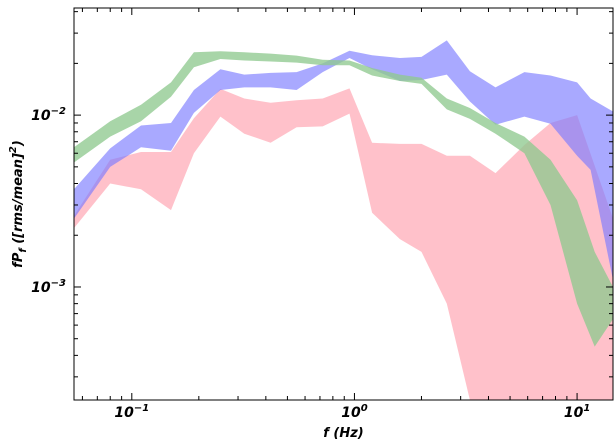 This screenshot has width=614, height=439. Describe the element at coordinates (577, 412) in the screenshot. I see `x-tick-label: 101` at that location.